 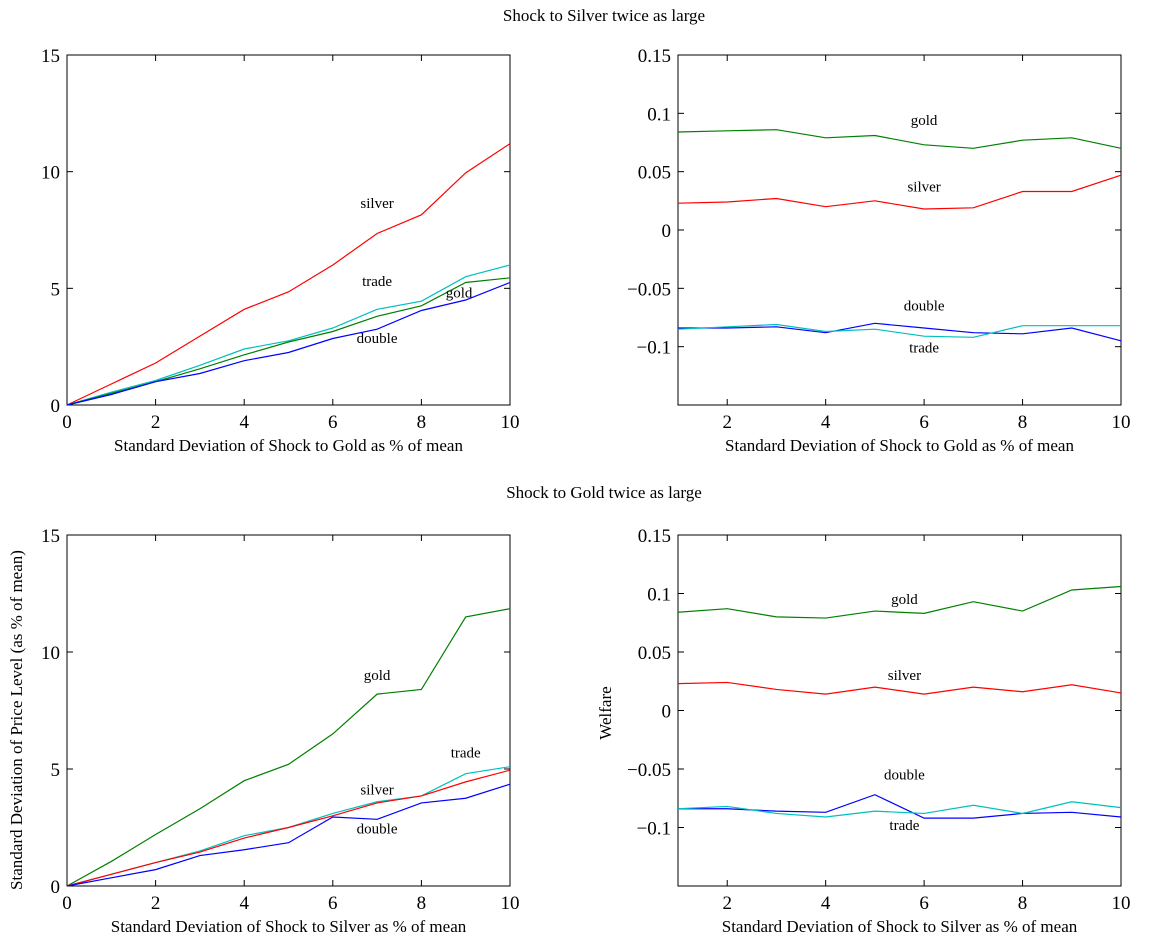 I want to click on right-side-ylabel: Welfare, so click(x=605, y=712).